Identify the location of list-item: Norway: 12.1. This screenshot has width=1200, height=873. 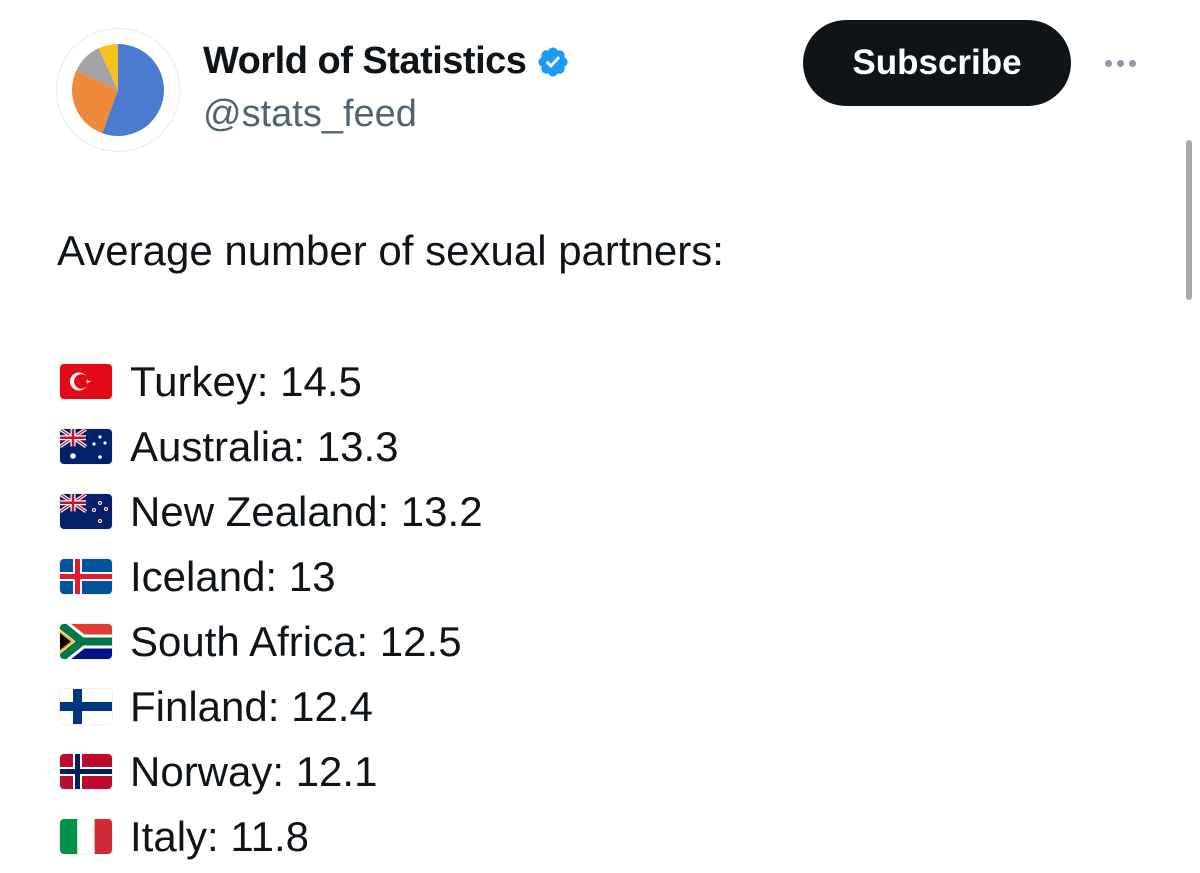
(271, 771).